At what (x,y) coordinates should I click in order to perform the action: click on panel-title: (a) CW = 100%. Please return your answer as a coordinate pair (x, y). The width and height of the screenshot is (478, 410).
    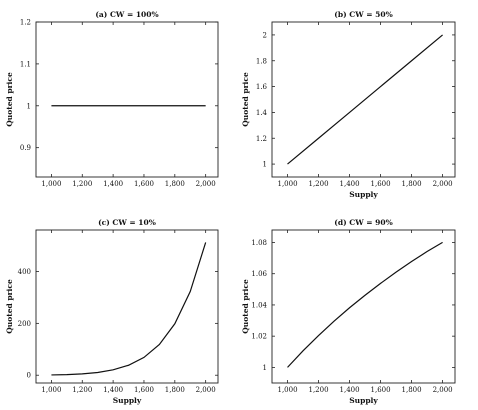
    Looking at the image, I should click on (126, 14).